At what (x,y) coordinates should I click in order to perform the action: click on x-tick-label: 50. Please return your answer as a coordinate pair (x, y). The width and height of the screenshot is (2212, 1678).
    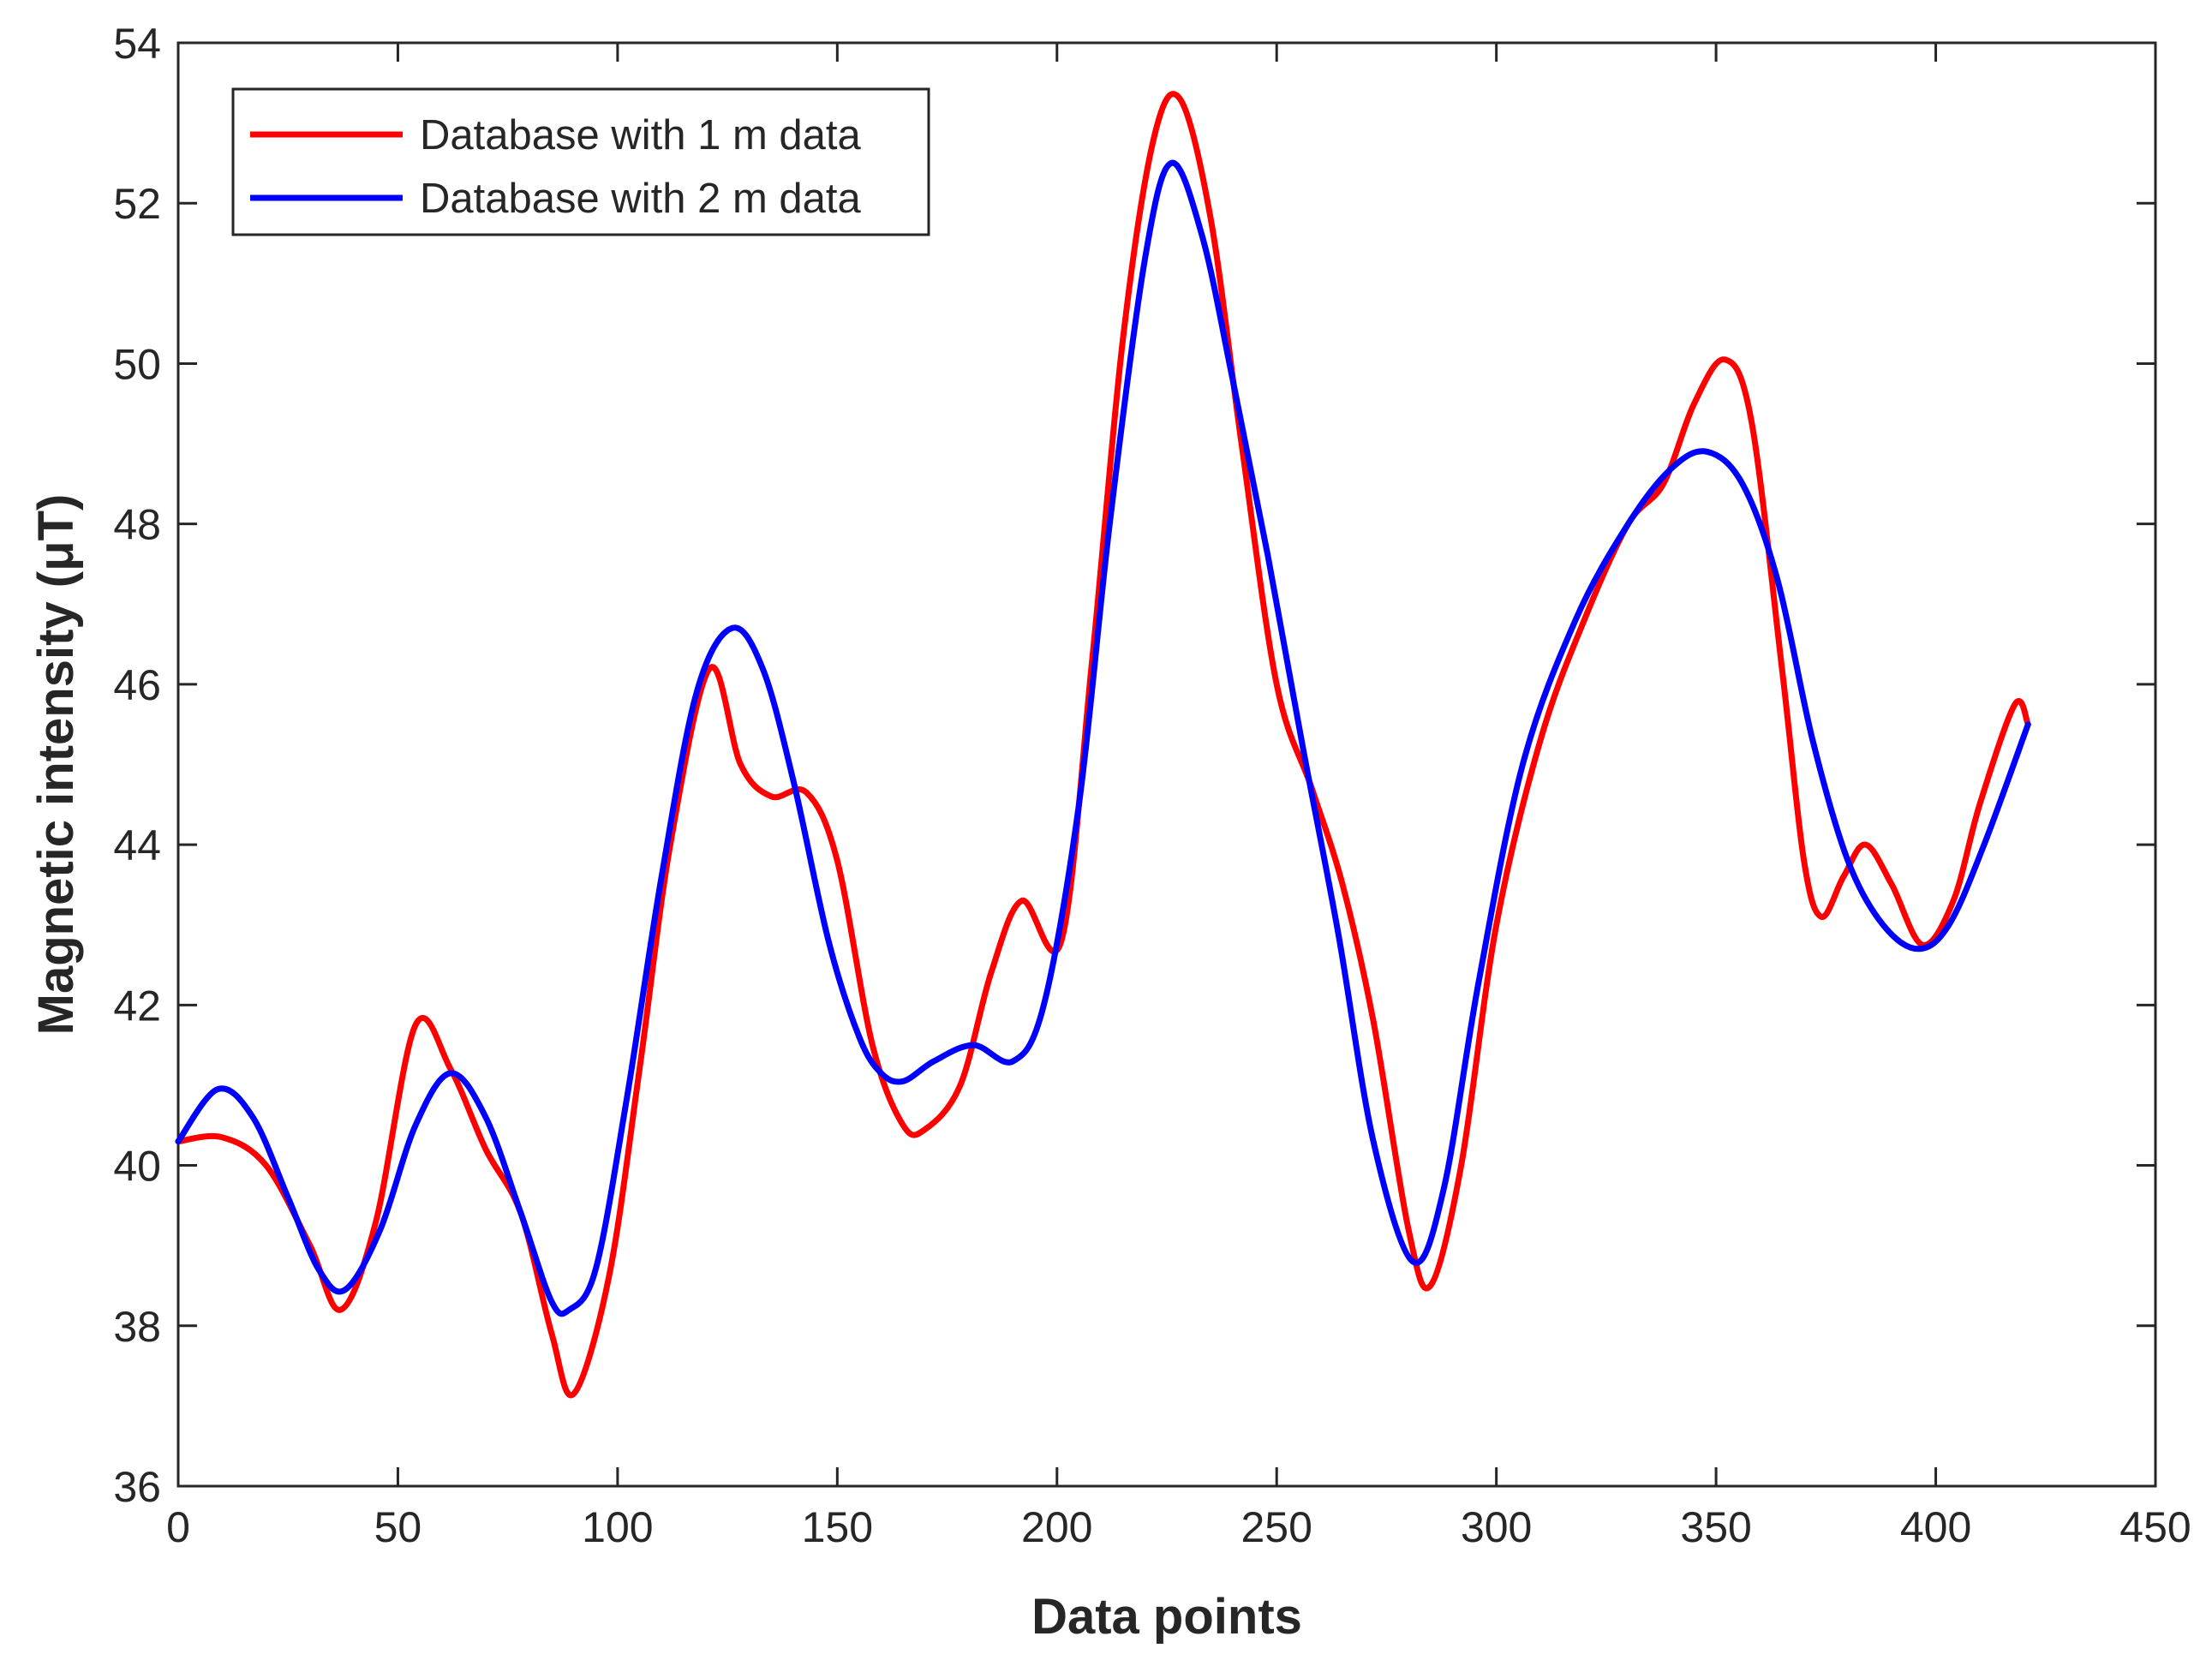
    Looking at the image, I should click on (398, 1527).